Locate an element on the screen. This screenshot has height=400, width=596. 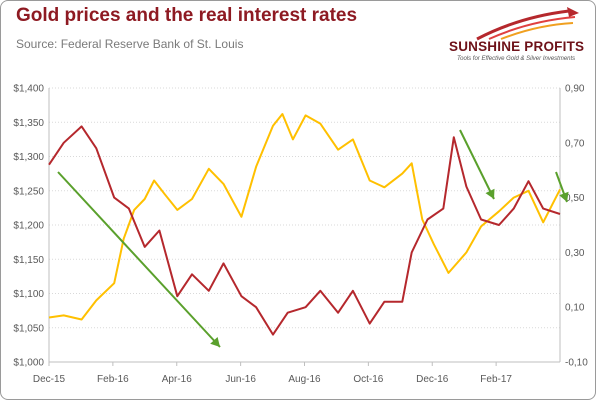
x-tick-label: Dec-15 is located at coordinates (49, 379).